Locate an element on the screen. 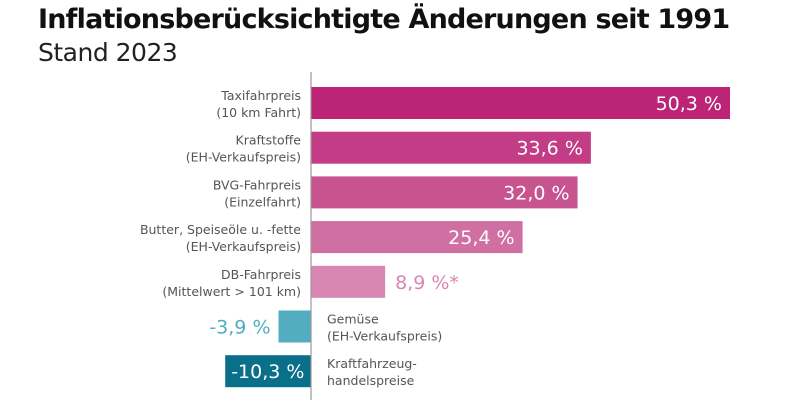 The width and height of the screenshot is (800, 400). category-label: Kraftfahrzeug- is located at coordinates (372, 363).